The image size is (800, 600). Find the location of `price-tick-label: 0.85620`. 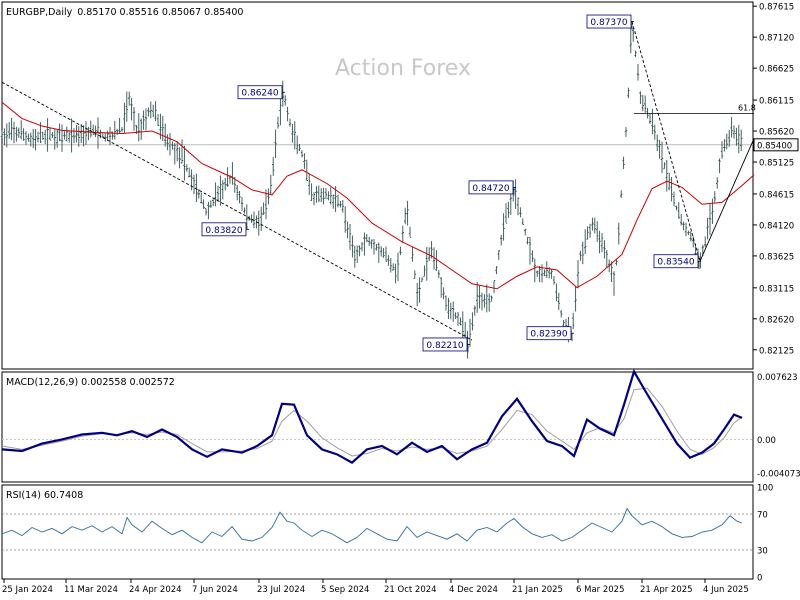

price-tick-label: 0.85620 is located at coordinates (776, 133).